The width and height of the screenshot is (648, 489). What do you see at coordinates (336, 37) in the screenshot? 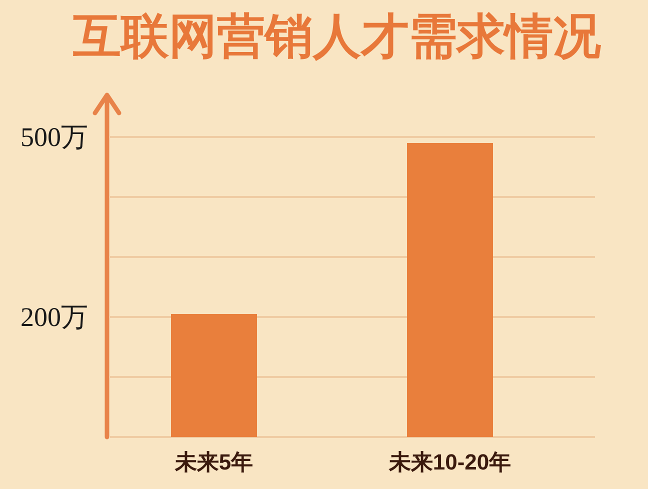
I see `chart-title: 互联网营销人才需求情况` at bounding box center [336, 37].